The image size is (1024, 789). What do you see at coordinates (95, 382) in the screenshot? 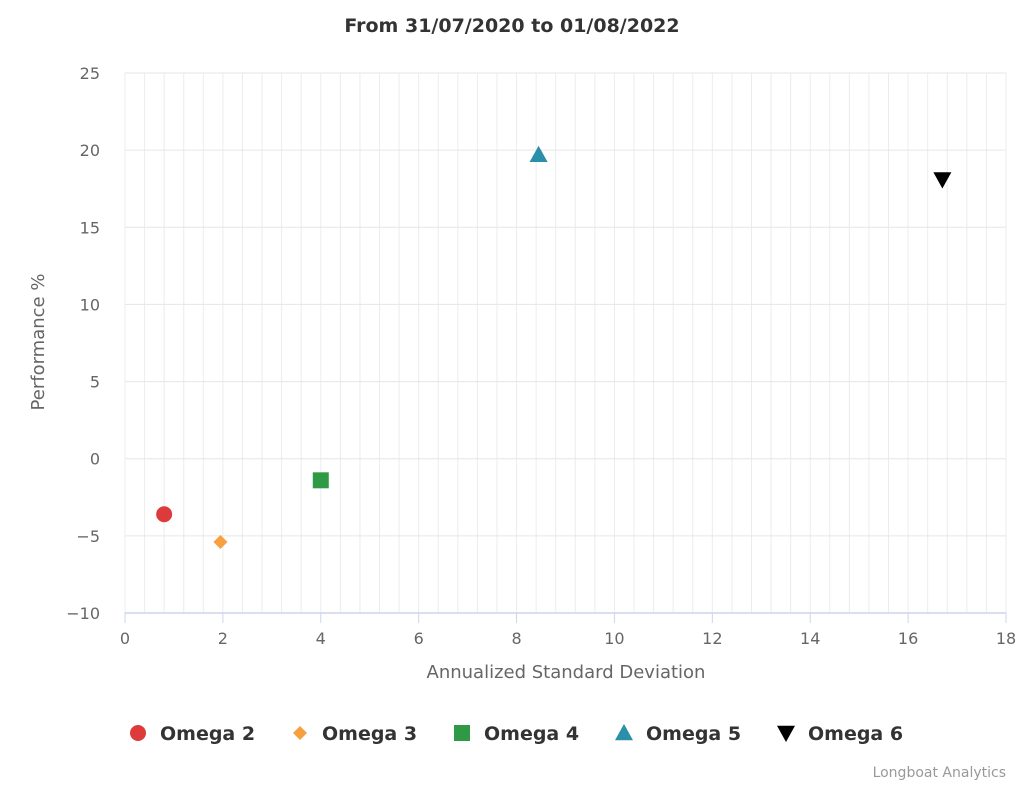
I see `y-tick-label: 5` at bounding box center [95, 382].